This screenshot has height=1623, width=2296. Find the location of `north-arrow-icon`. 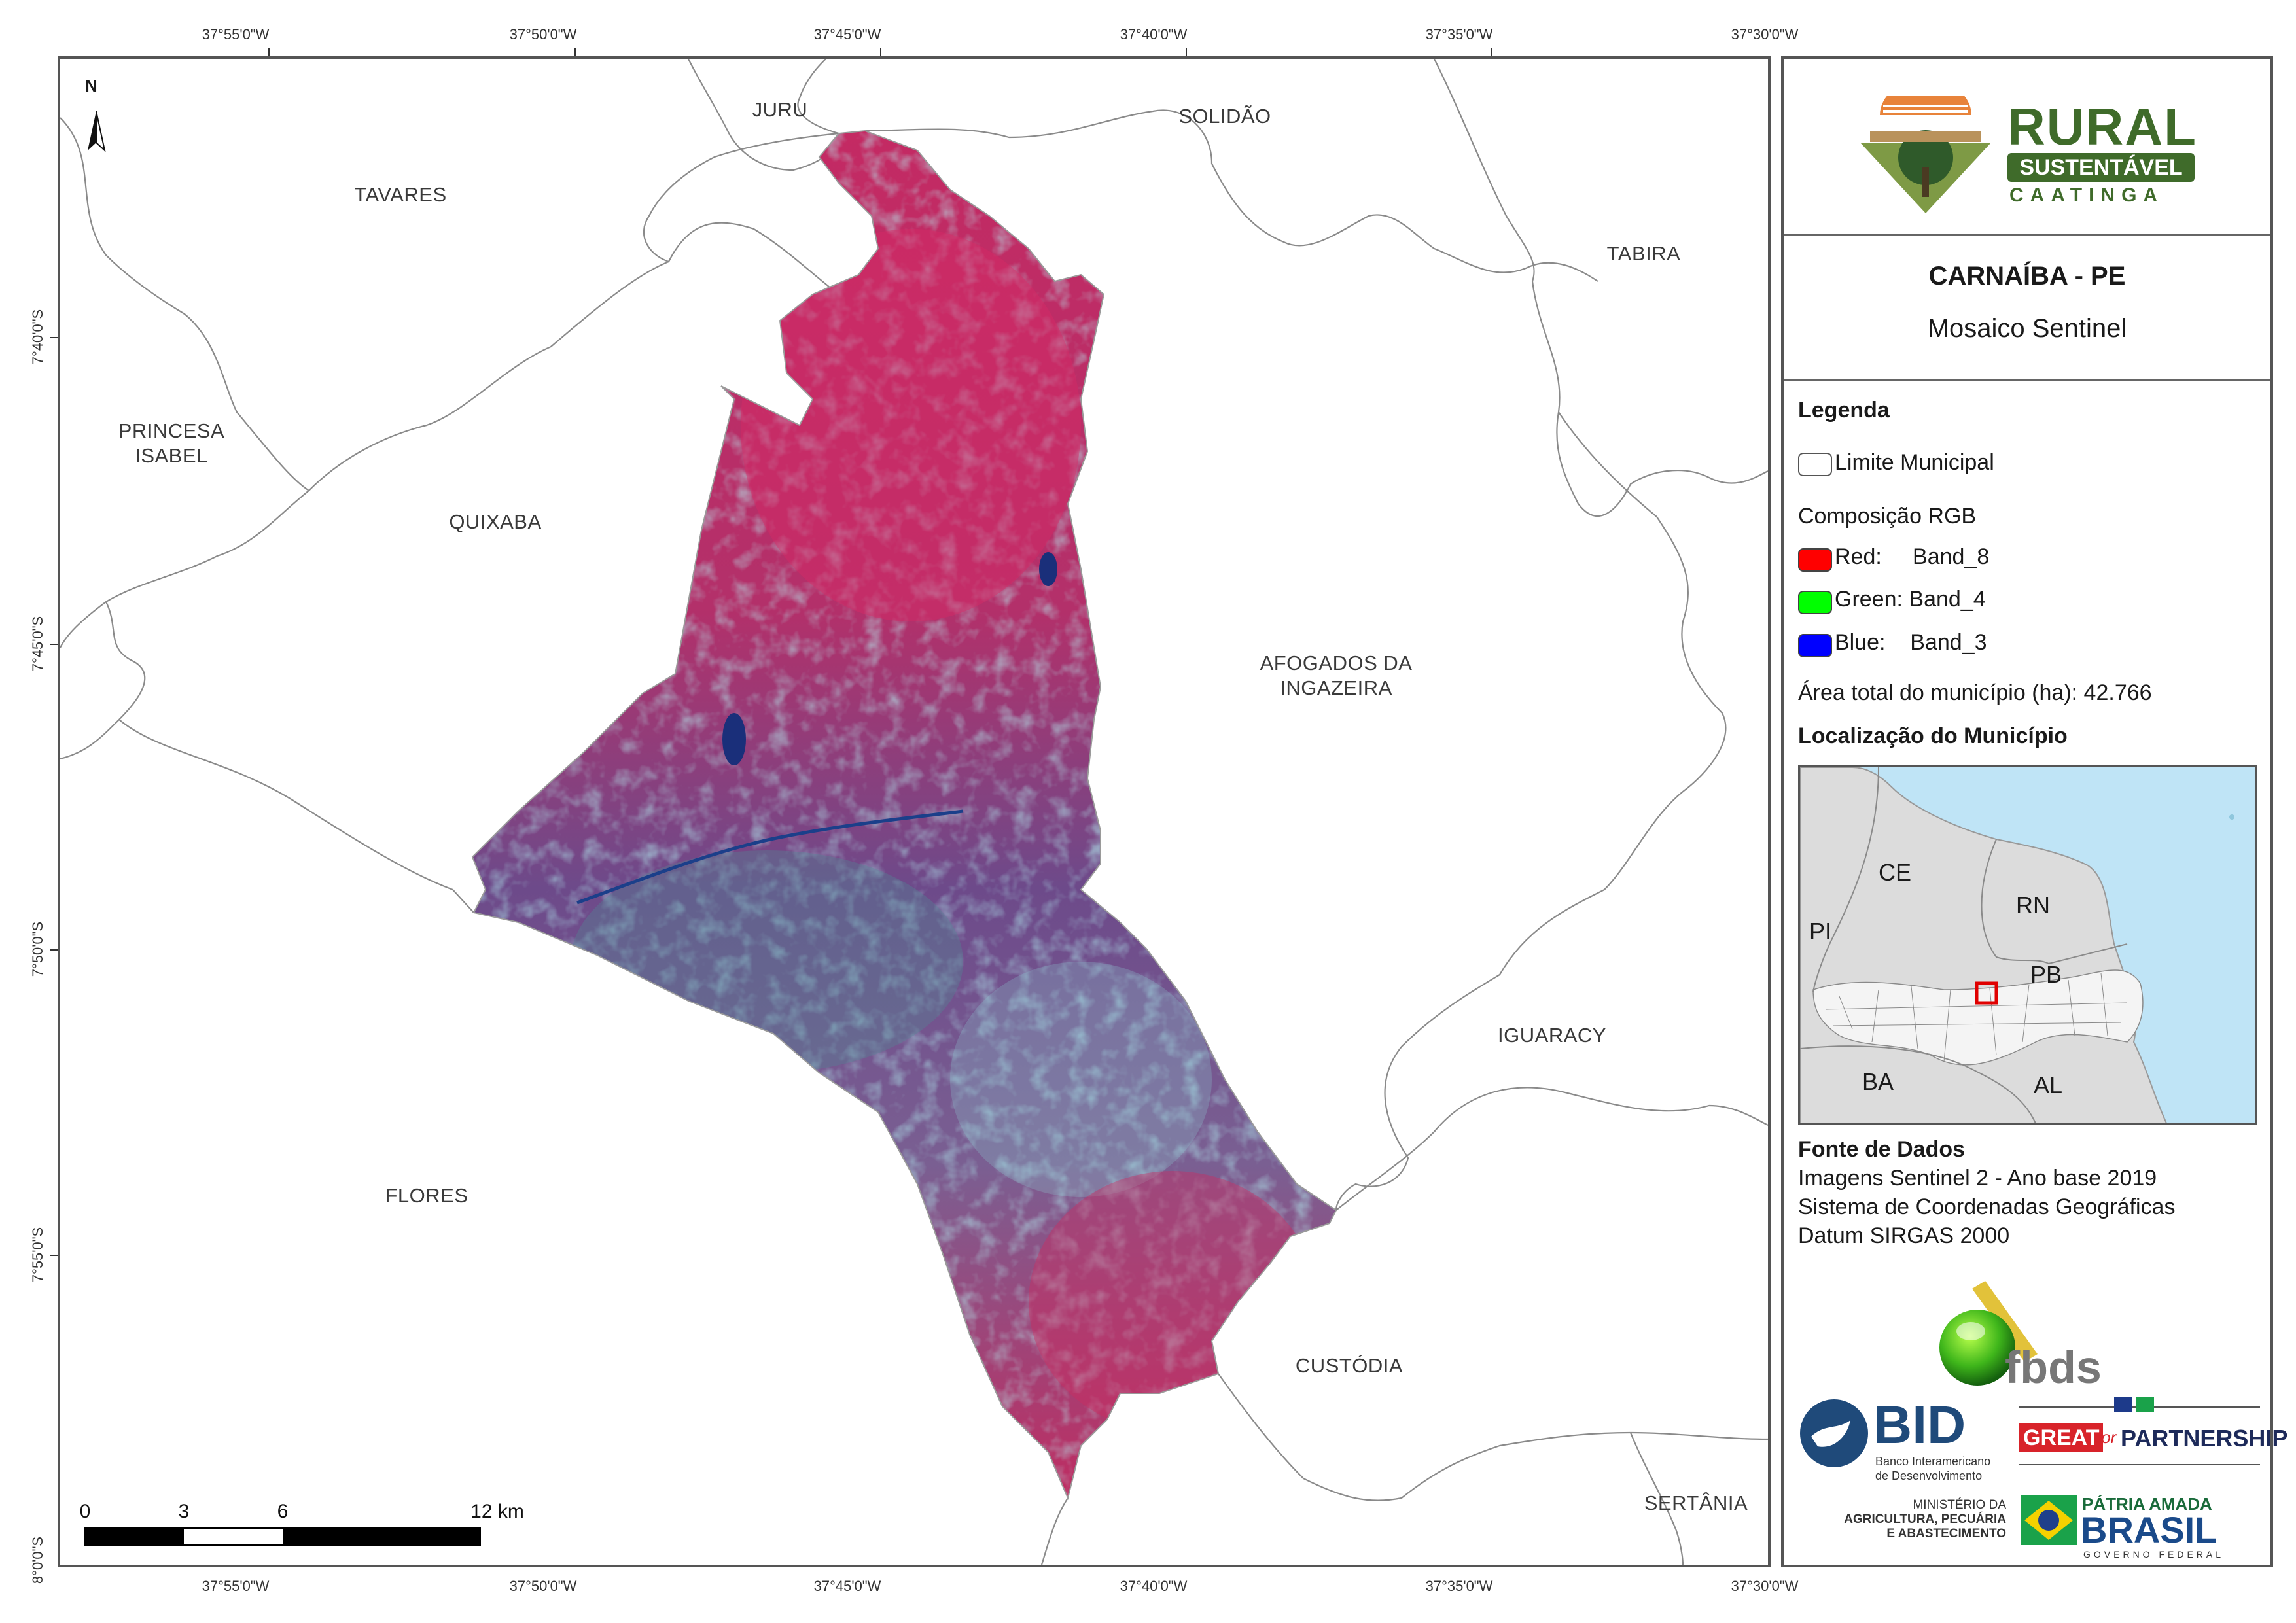

north-arrow-icon is located at coordinates (97, 131).